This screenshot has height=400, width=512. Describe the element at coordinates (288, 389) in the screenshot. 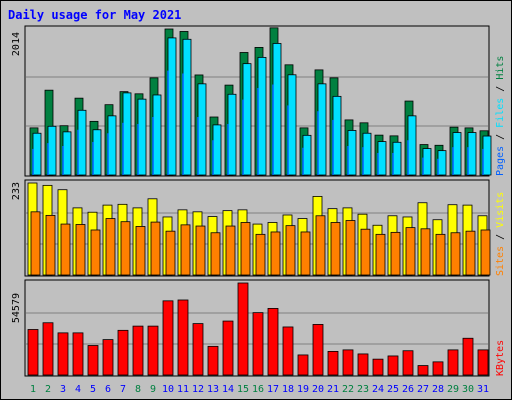

I see `day-label: 18` at that location.